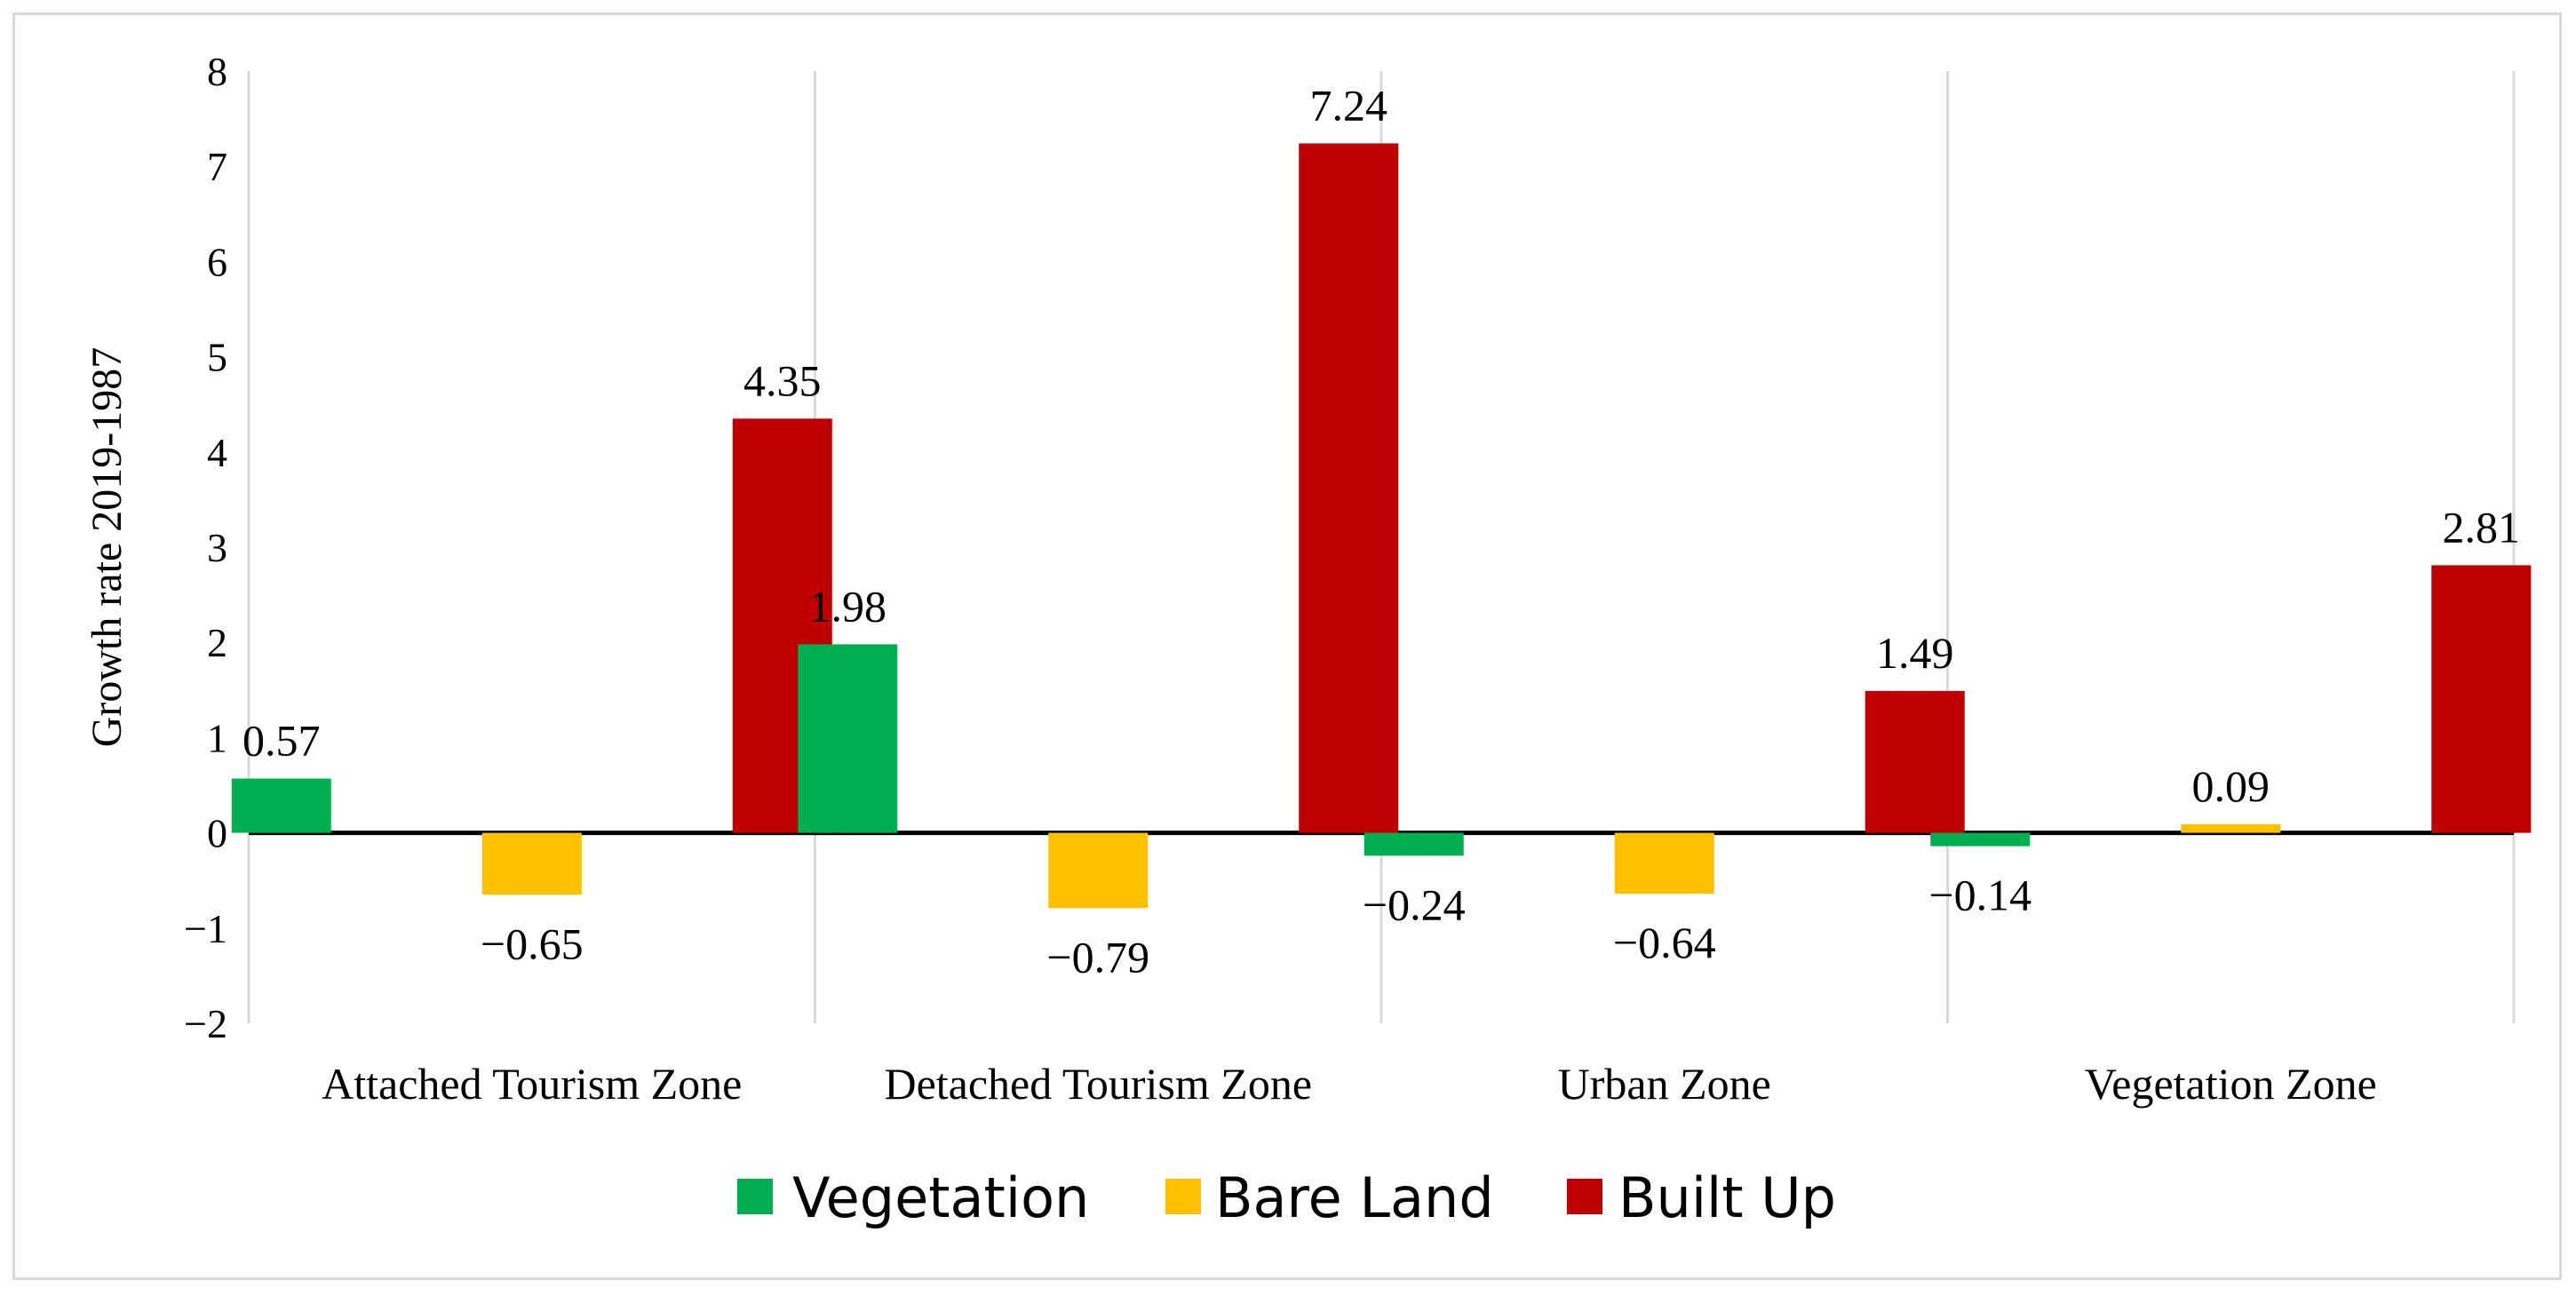 Image resolution: width=2576 pixels, height=1296 pixels. What do you see at coordinates (2482, 527) in the screenshot?
I see `data-label: 2.81` at bounding box center [2482, 527].